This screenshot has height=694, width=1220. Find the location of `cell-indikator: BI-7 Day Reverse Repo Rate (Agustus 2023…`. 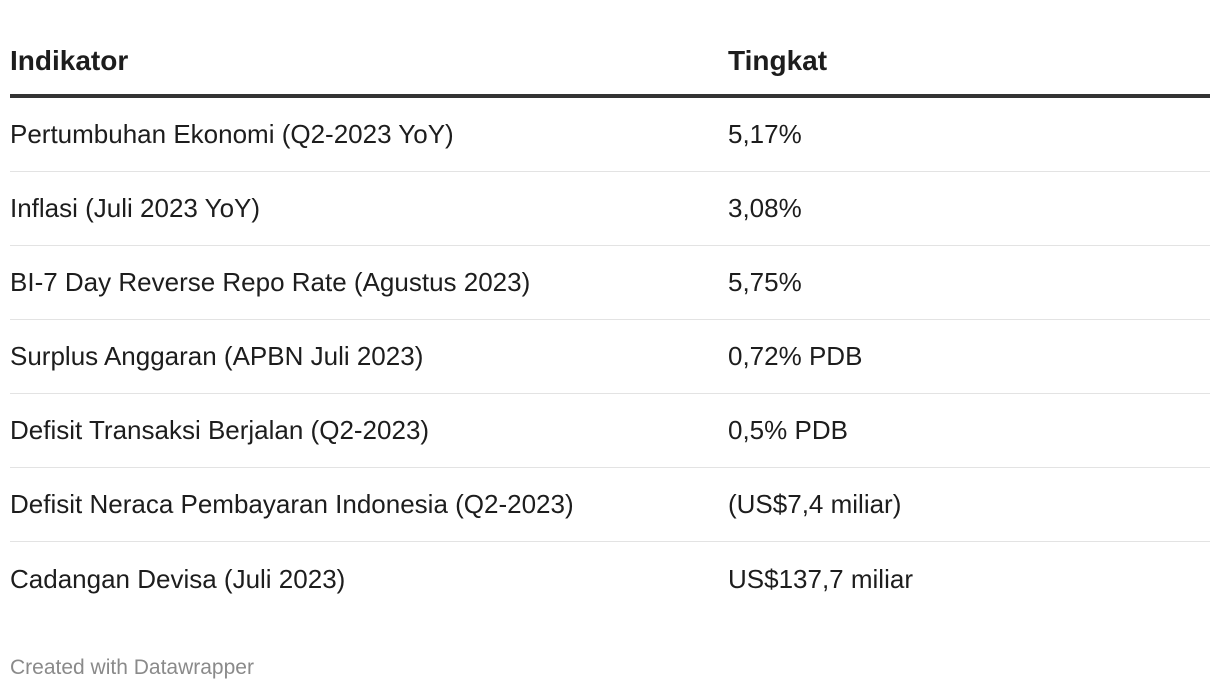

cell-indikator: BI-7 Day Reverse Repo Rate (Agustus 2023… is located at coordinates (270, 282).